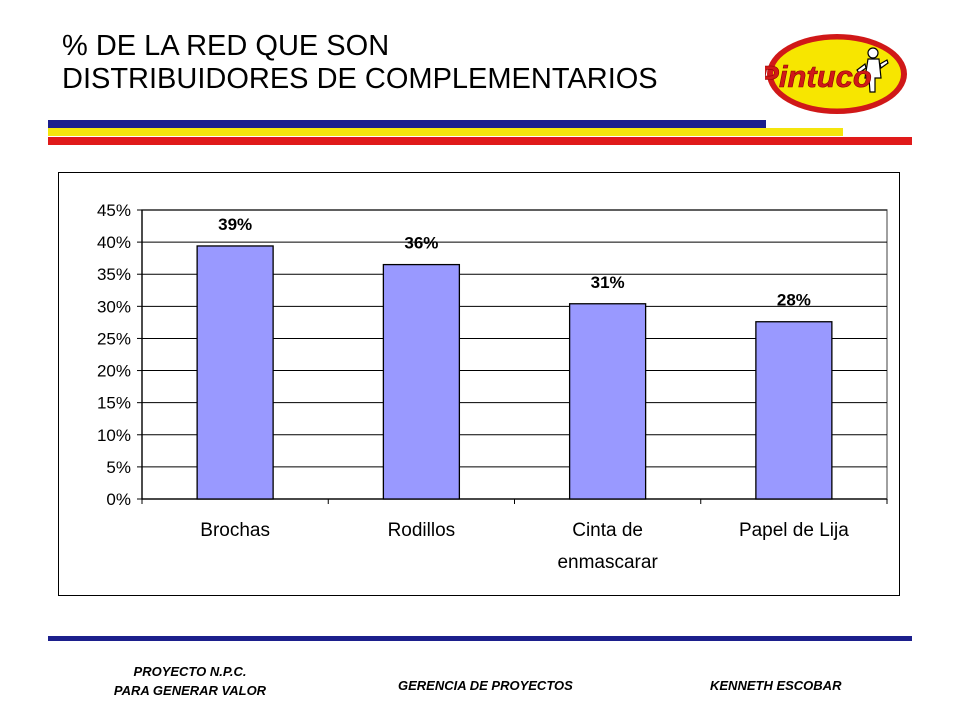  What do you see at coordinates (235, 530) in the screenshot?
I see `x-tick-label: Brochas` at bounding box center [235, 530].